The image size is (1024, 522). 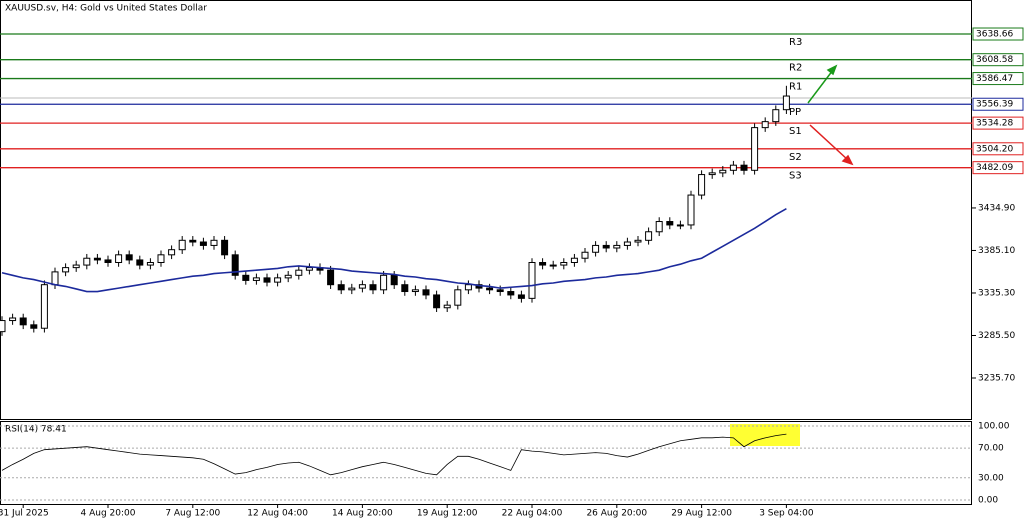 I want to click on y-tick-label: 3335.30, so click(x=996, y=293).